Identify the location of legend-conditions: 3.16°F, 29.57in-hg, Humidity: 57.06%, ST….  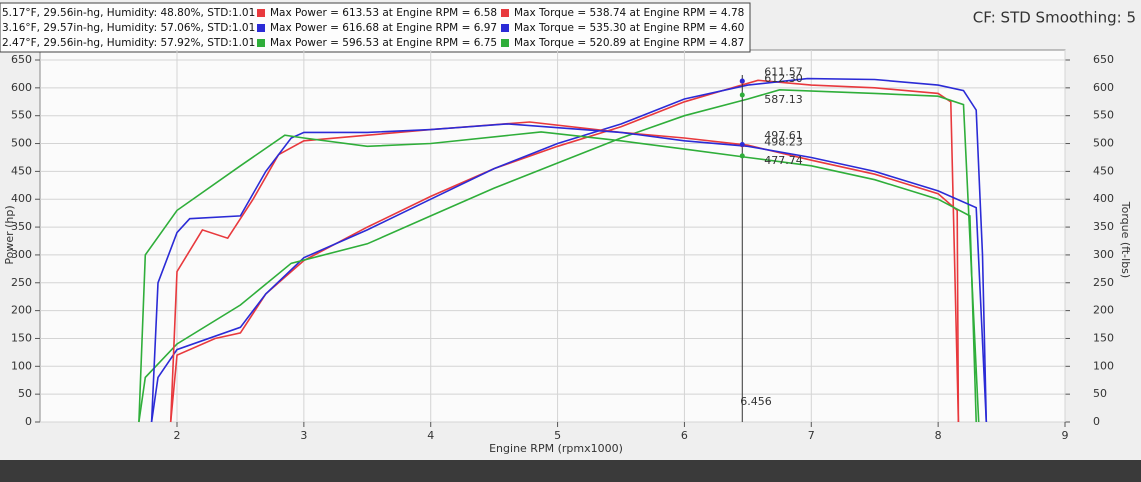
(128, 28).